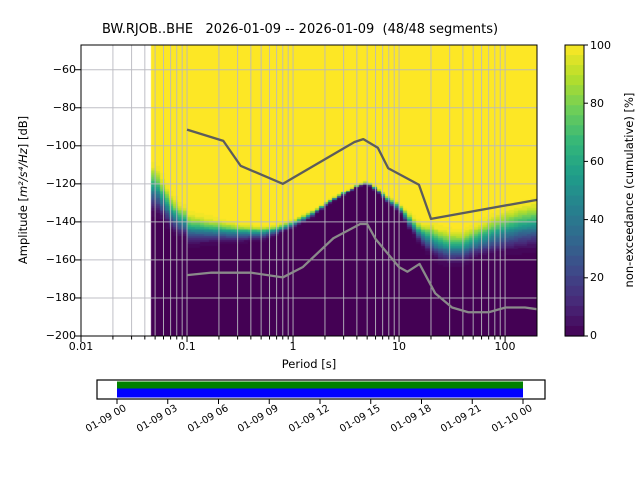  Describe the element at coordinates (362, 174) in the screenshot. I see `nhnm-curve` at that location.